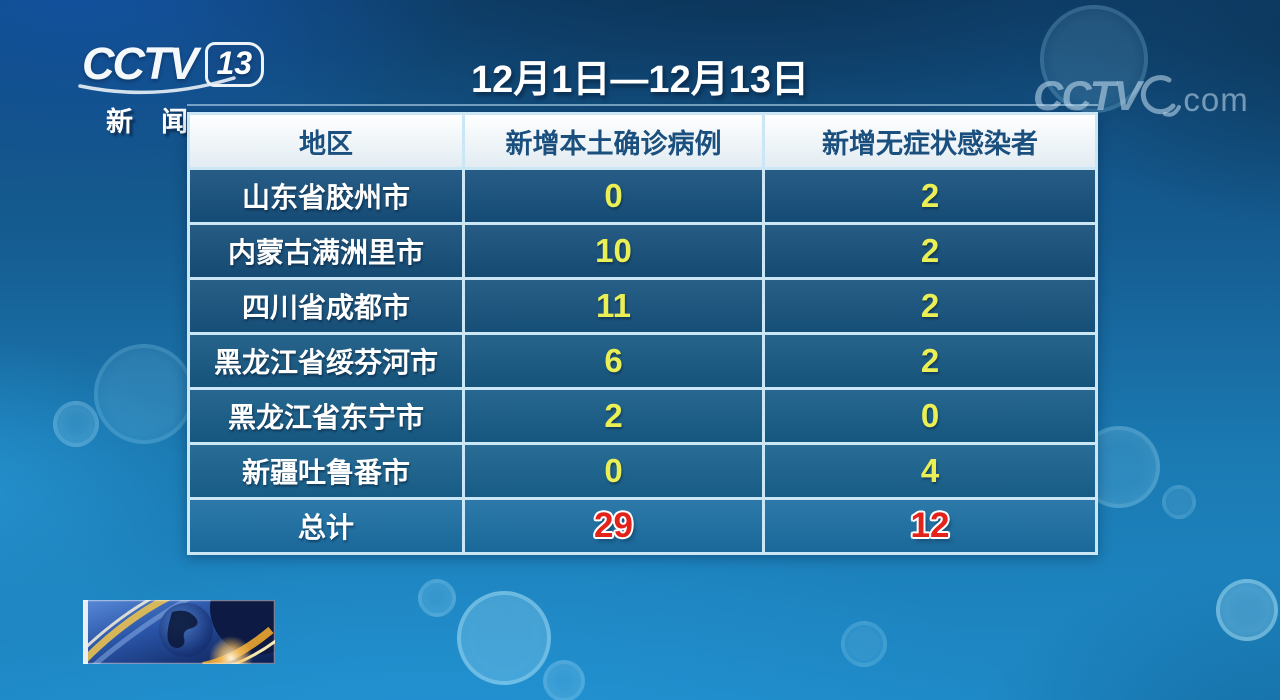 The height and width of the screenshot is (700, 1280). What do you see at coordinates (642, 105) in the screenshot?
I see `table-top-highlight-line` at bounding box center [642, 105].